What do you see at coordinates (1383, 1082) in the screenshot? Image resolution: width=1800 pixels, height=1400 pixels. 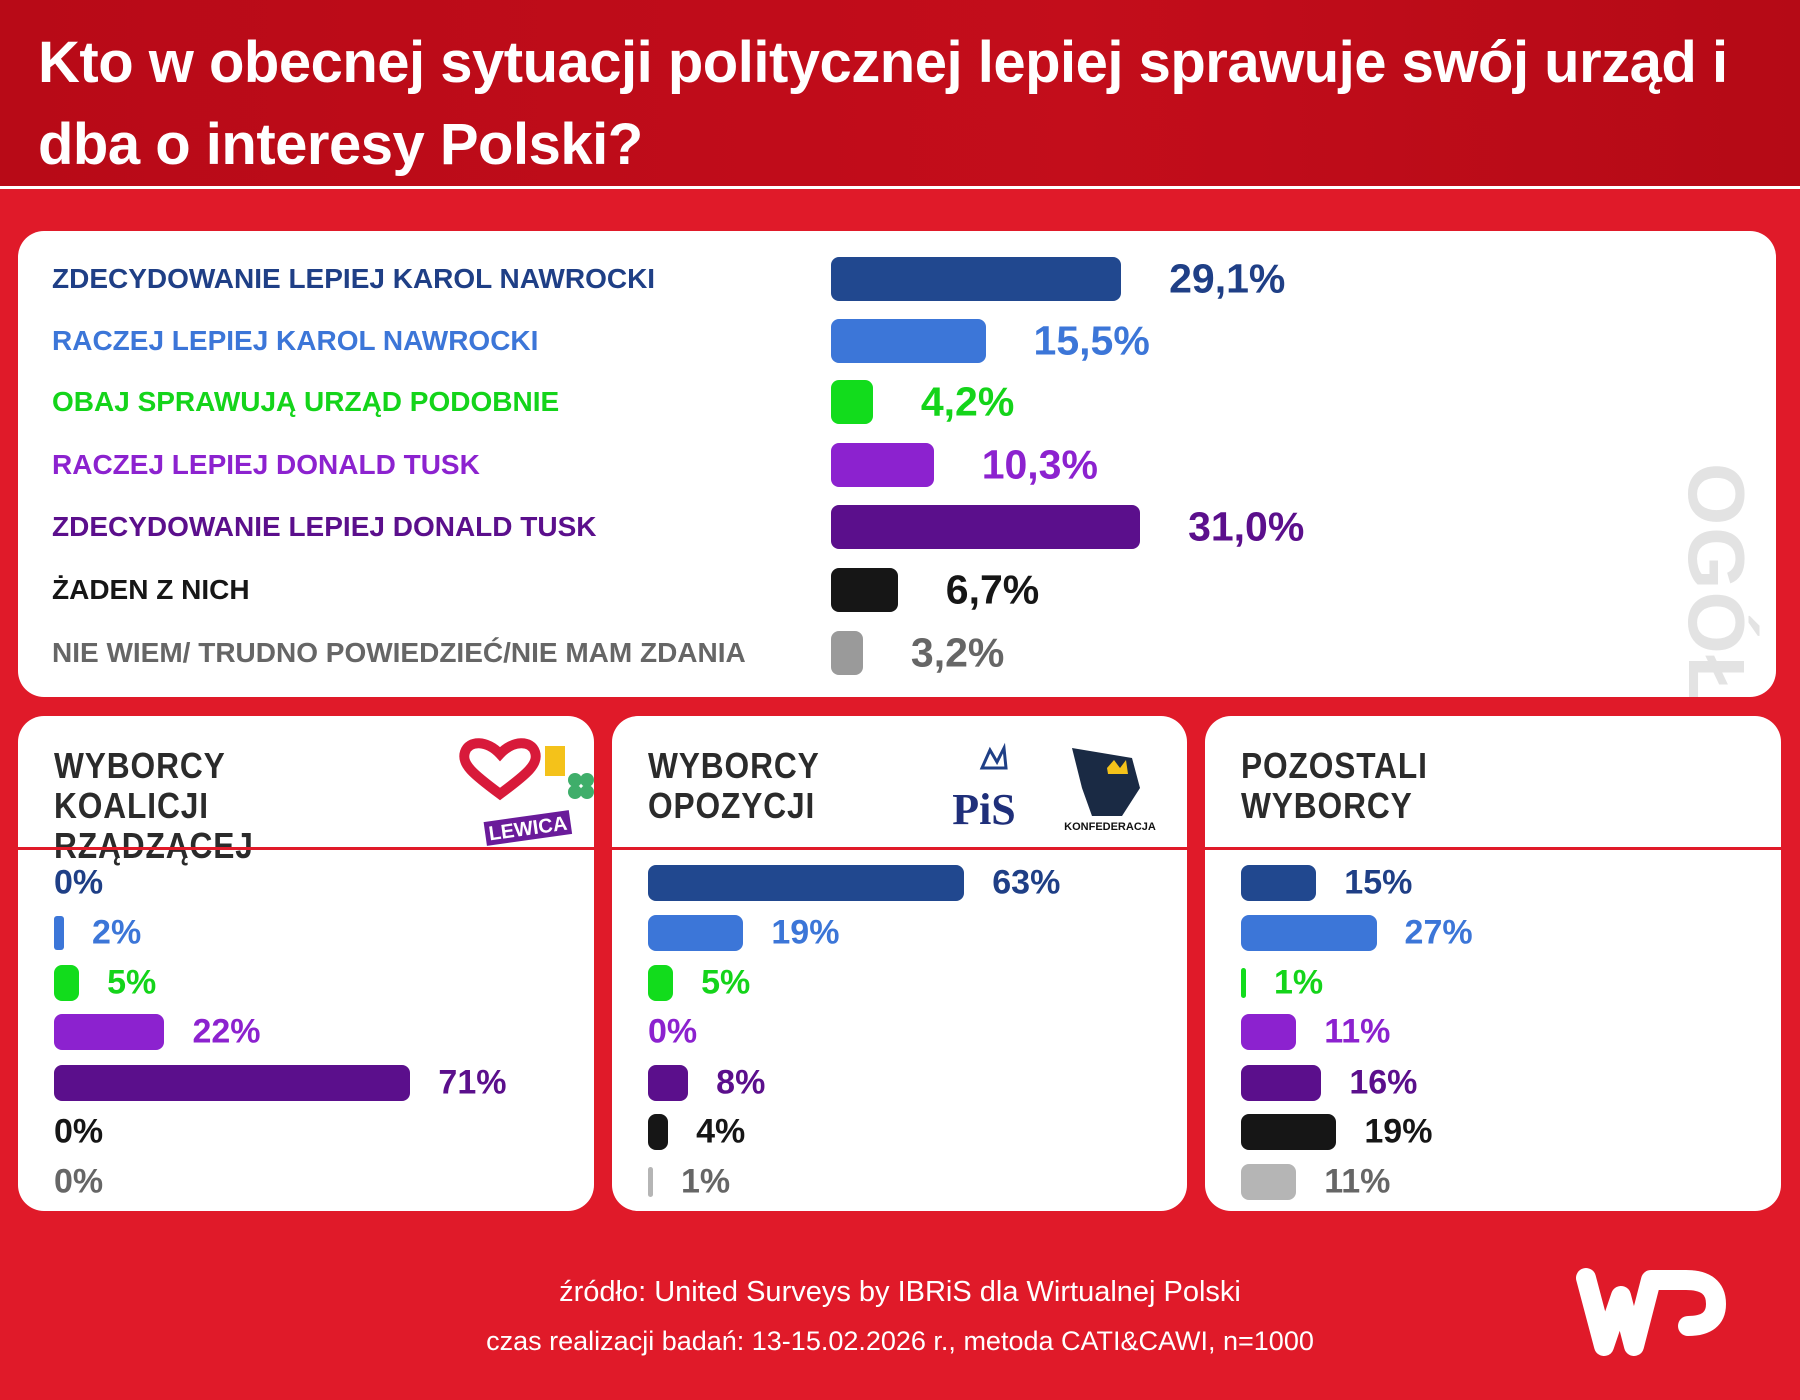 I see `value-label: 16%` at bounding box center [1383, 1082].